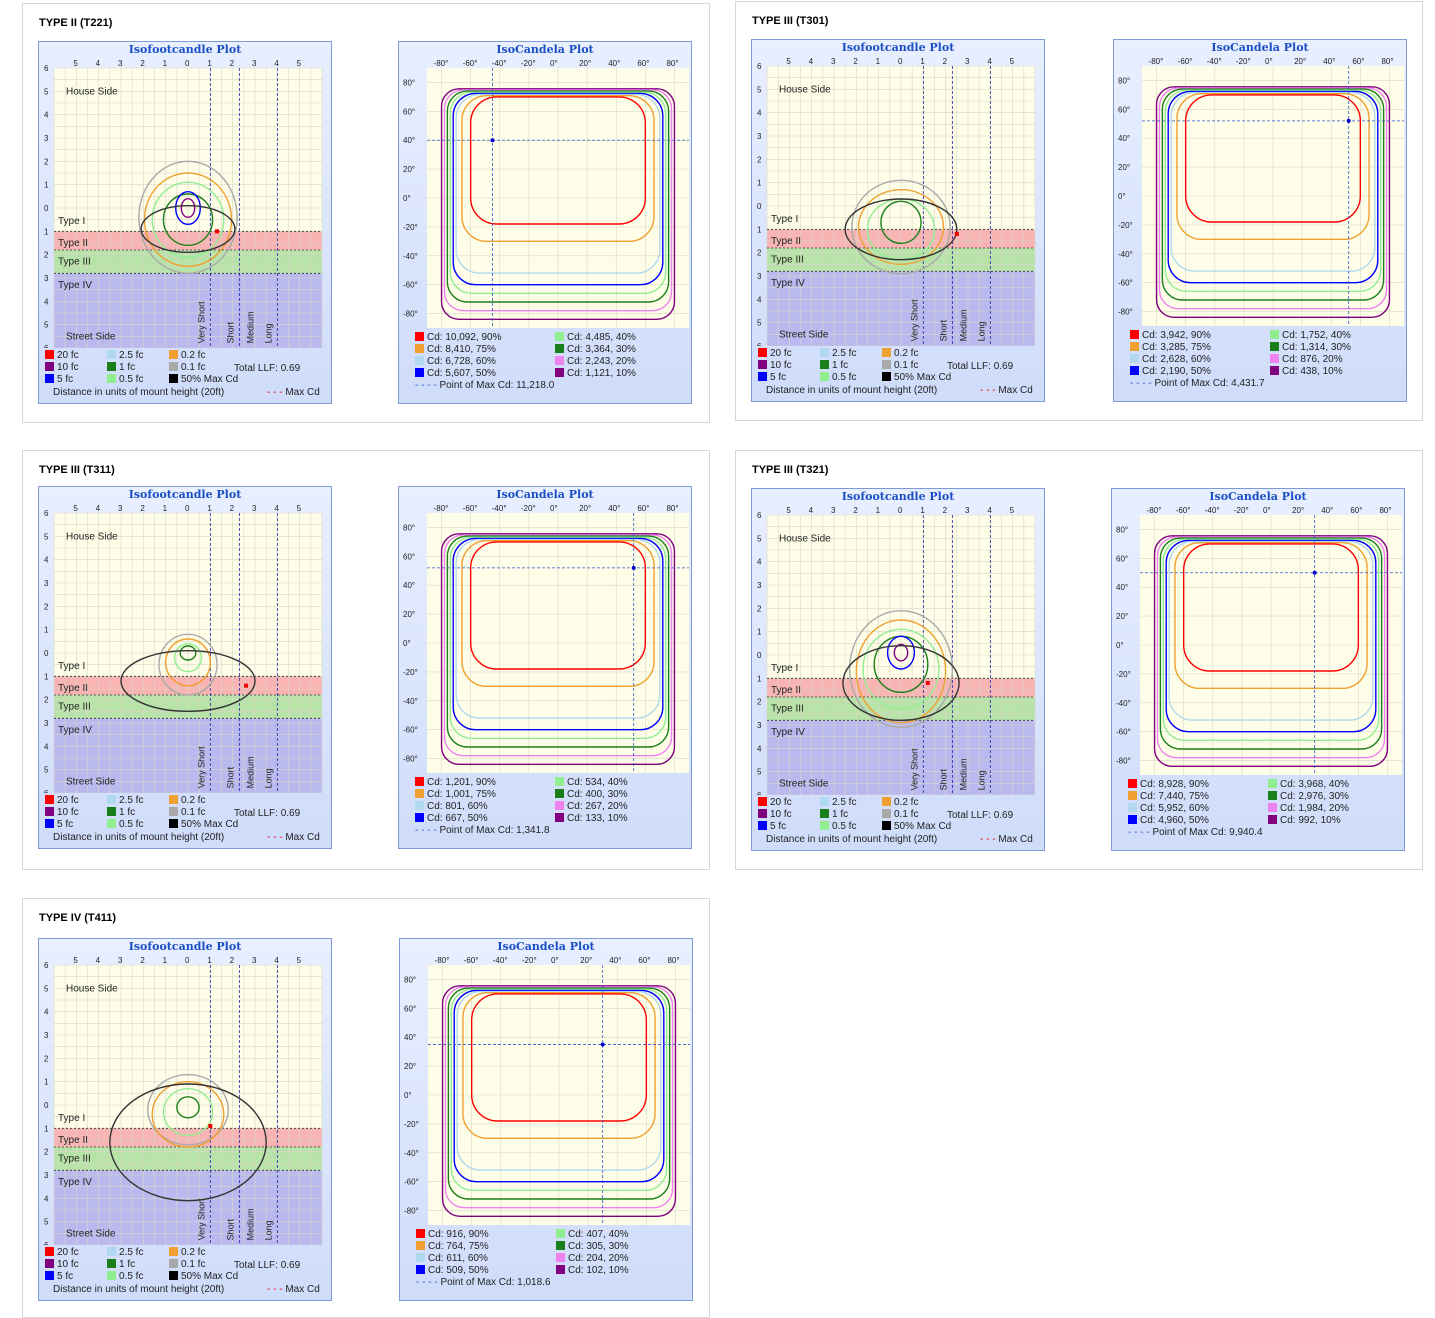 Image resolution: width=1435 pixels, height=1318 pixels. Describe the element at coordinates (127, 1264) in the screenshot. I see `legend-label: 1 fc` at that location.